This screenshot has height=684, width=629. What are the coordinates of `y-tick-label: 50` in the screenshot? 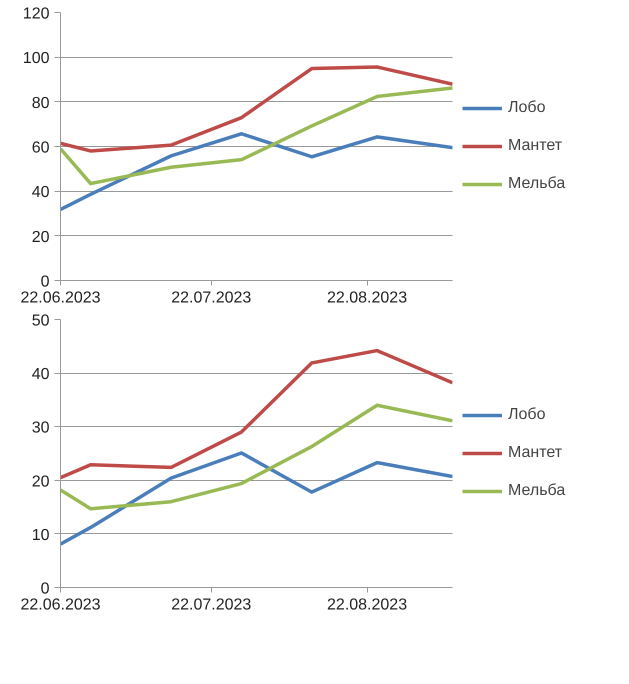 It's located at (41, 321).